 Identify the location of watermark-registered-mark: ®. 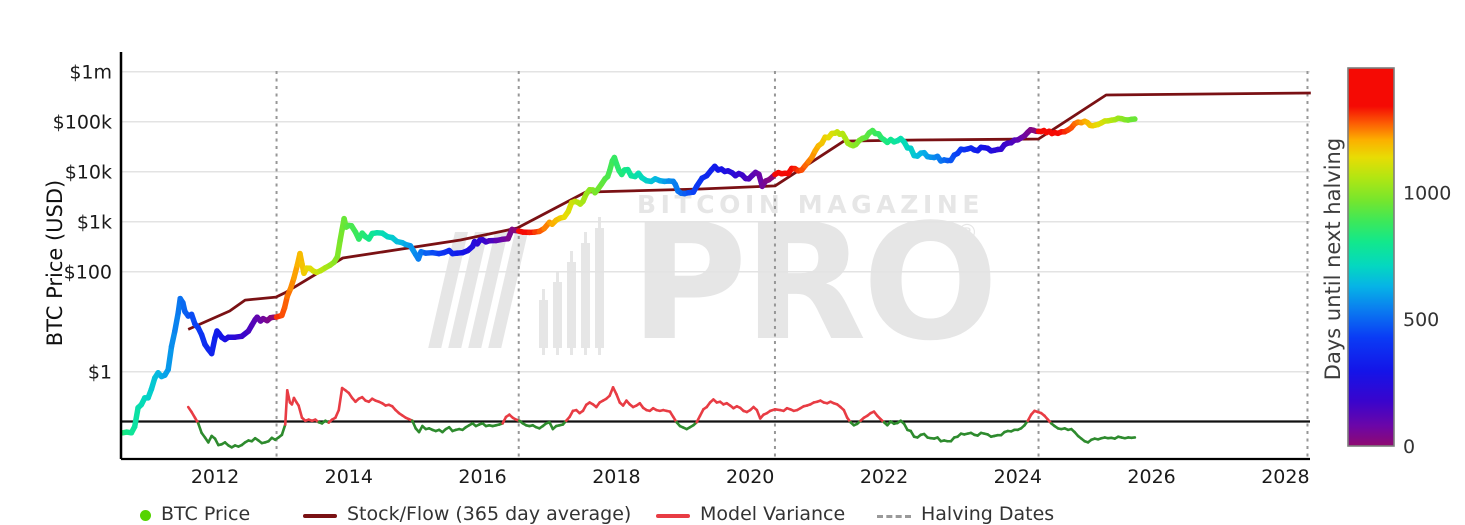
(967, 233).